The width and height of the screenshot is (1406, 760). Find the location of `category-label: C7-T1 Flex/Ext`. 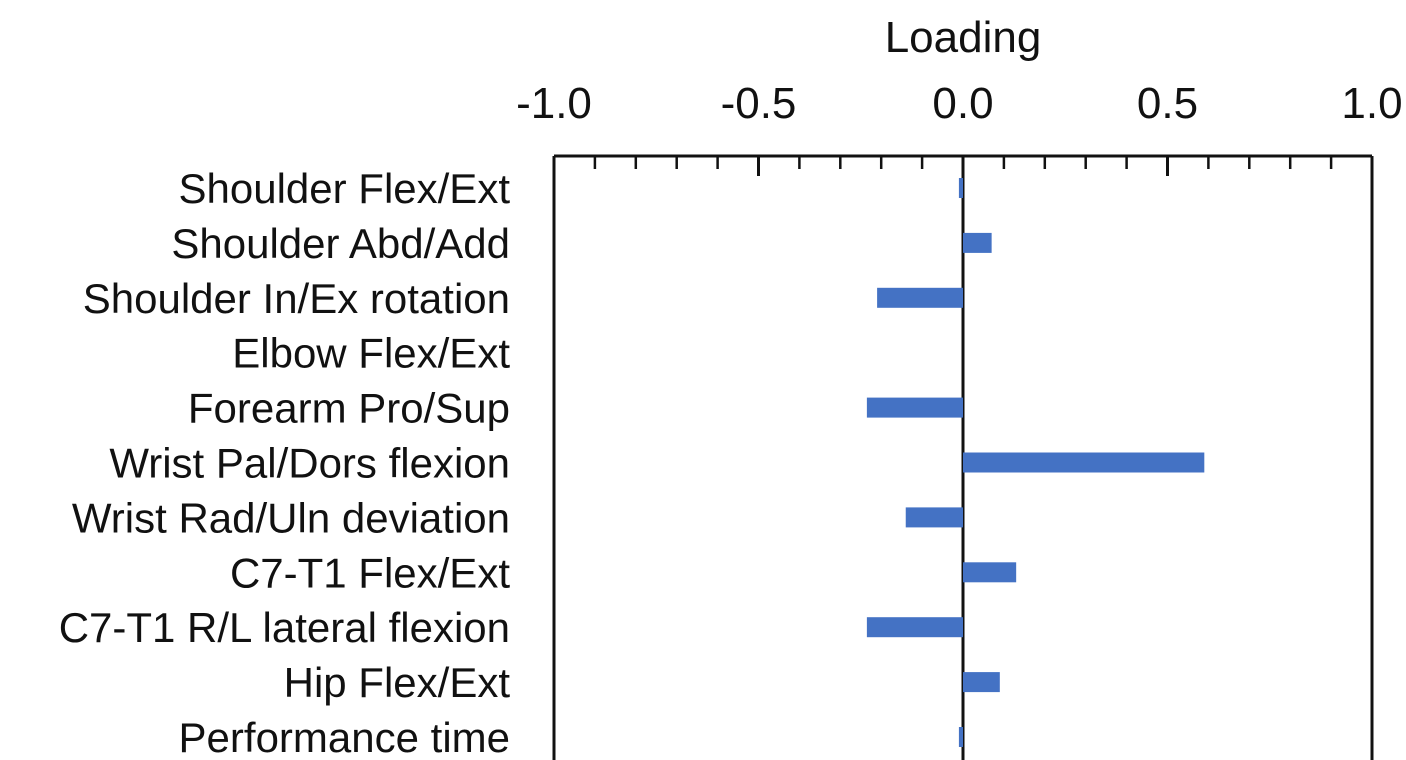

category-label: C7-T1 Flex/Ext is located at coordinates (370, 572).